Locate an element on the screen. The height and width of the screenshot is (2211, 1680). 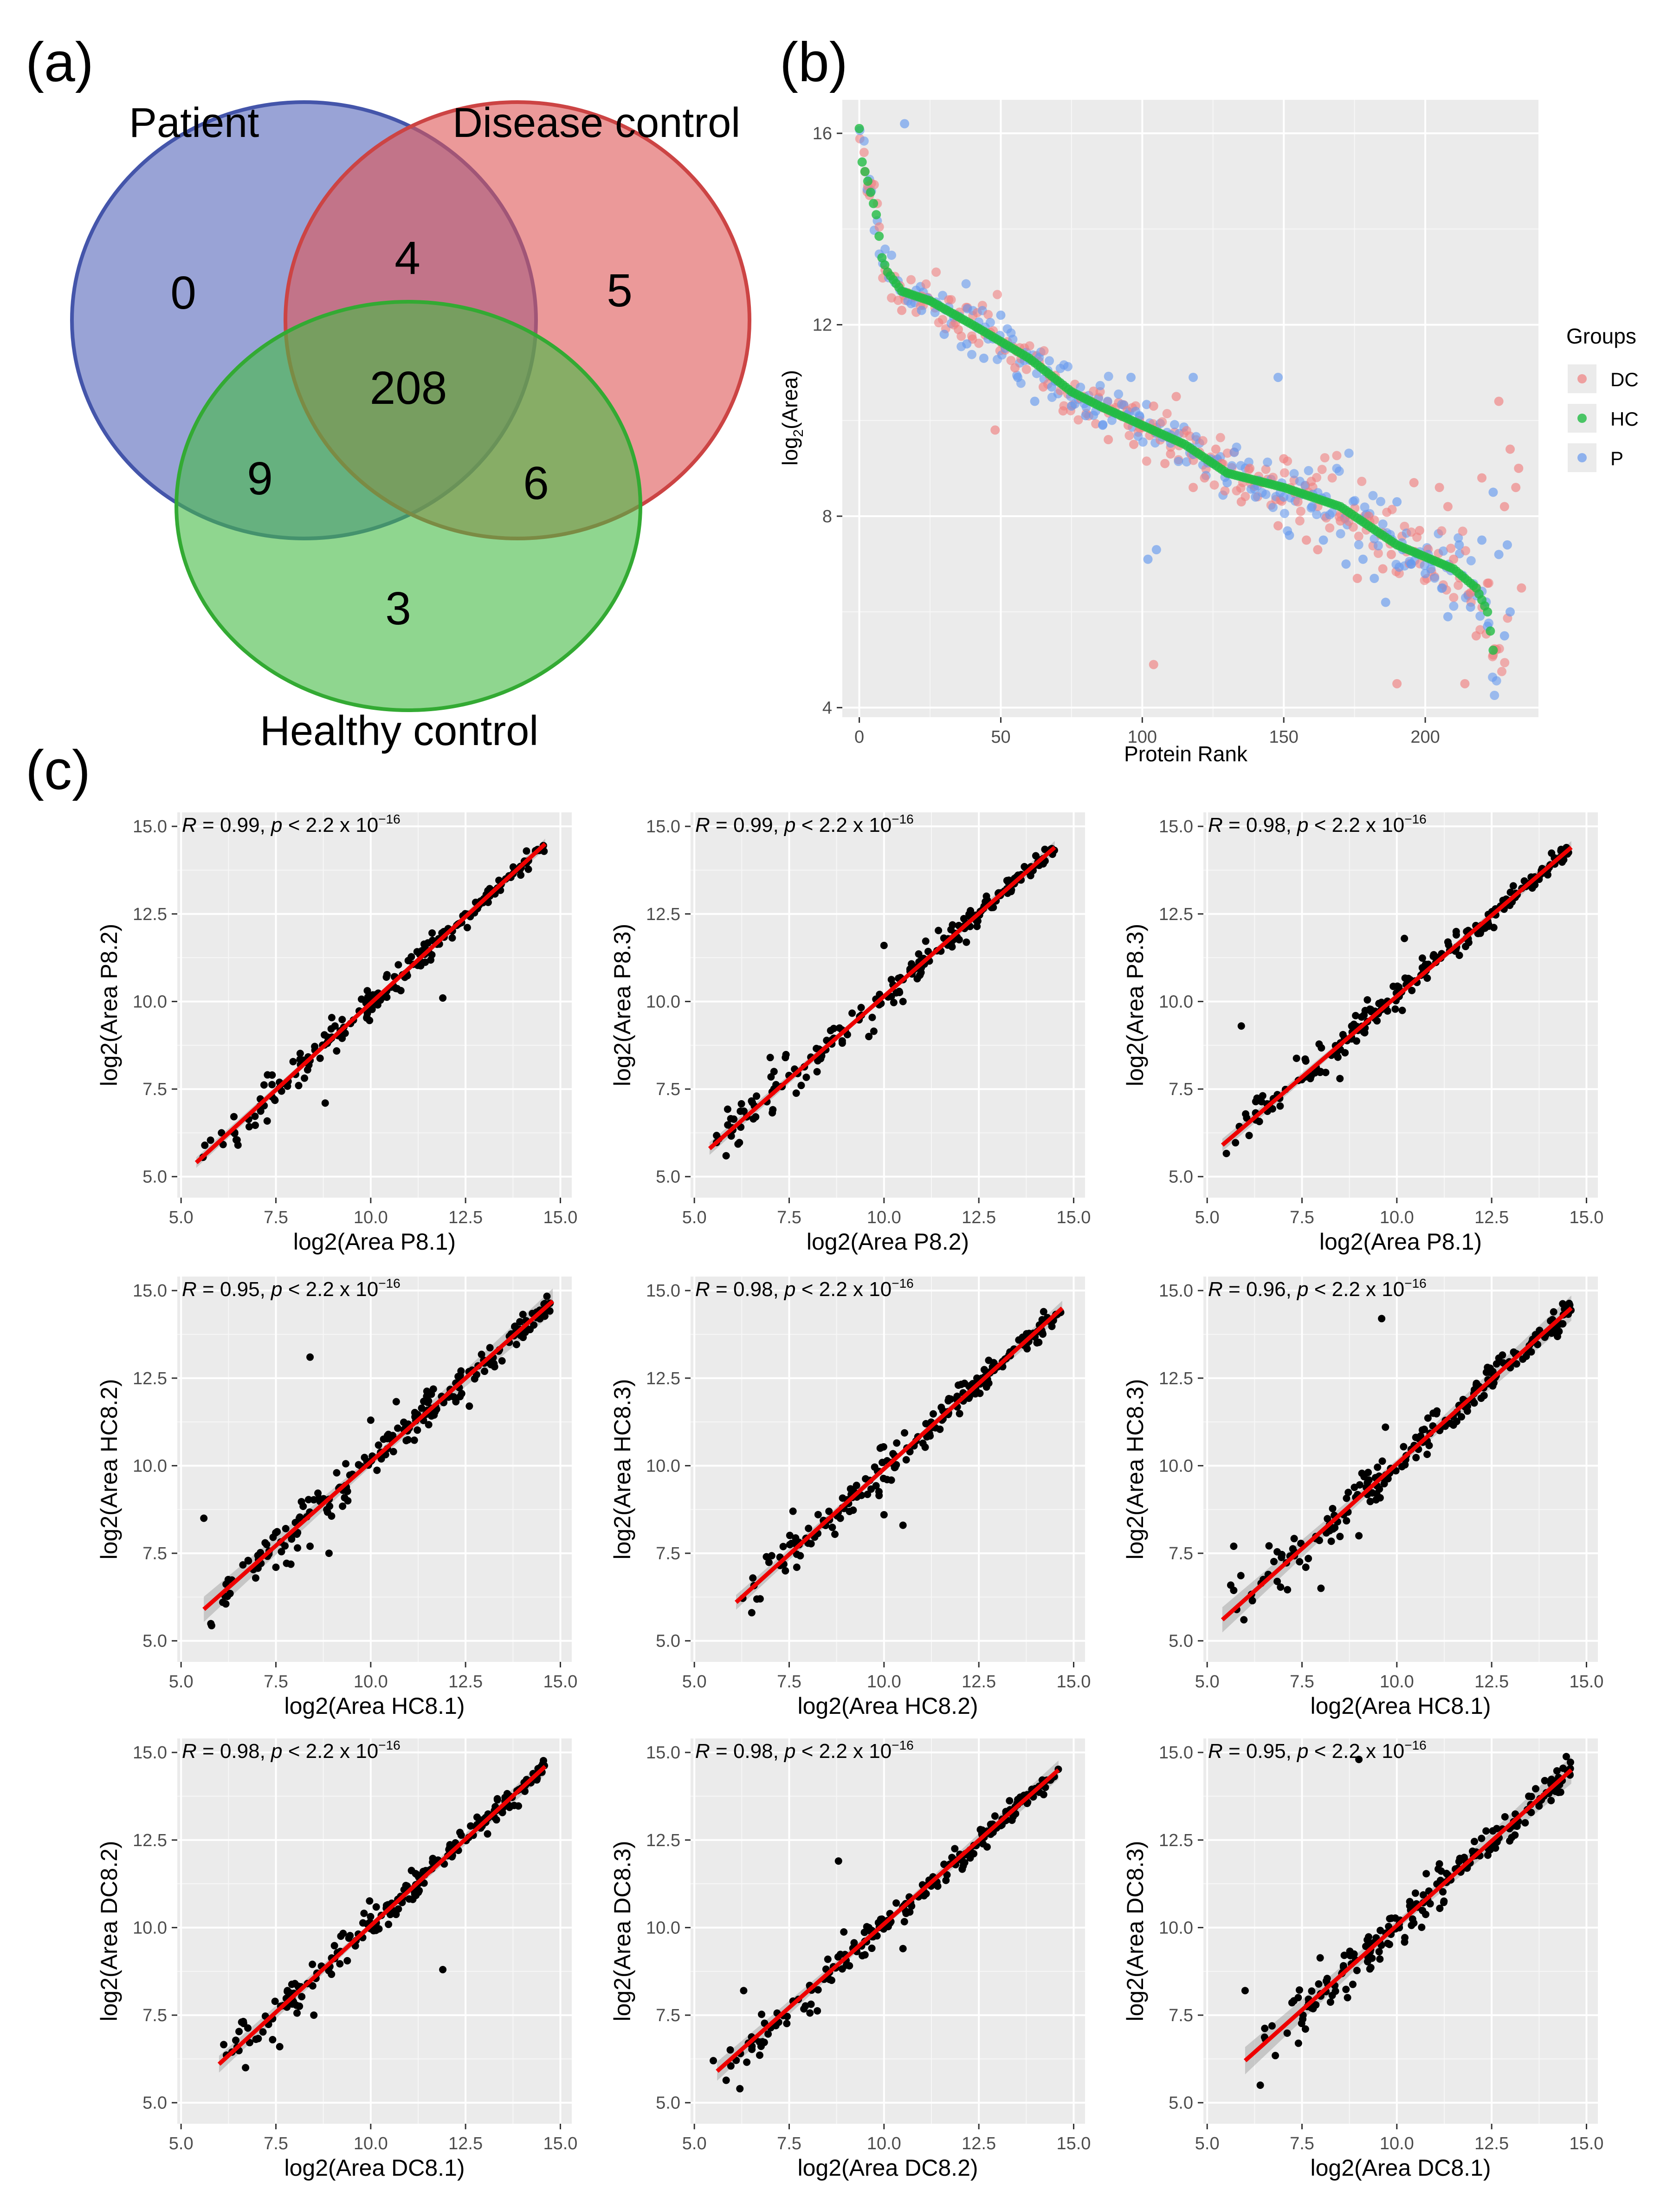
venn-count-patient-healthy: 9 is located at coordinates (260, 479).